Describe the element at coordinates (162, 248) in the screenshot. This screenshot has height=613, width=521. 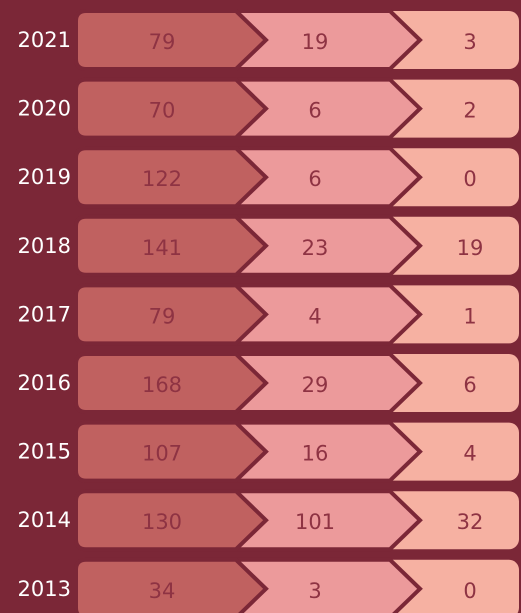
I see `stage-value: 141` at that location.